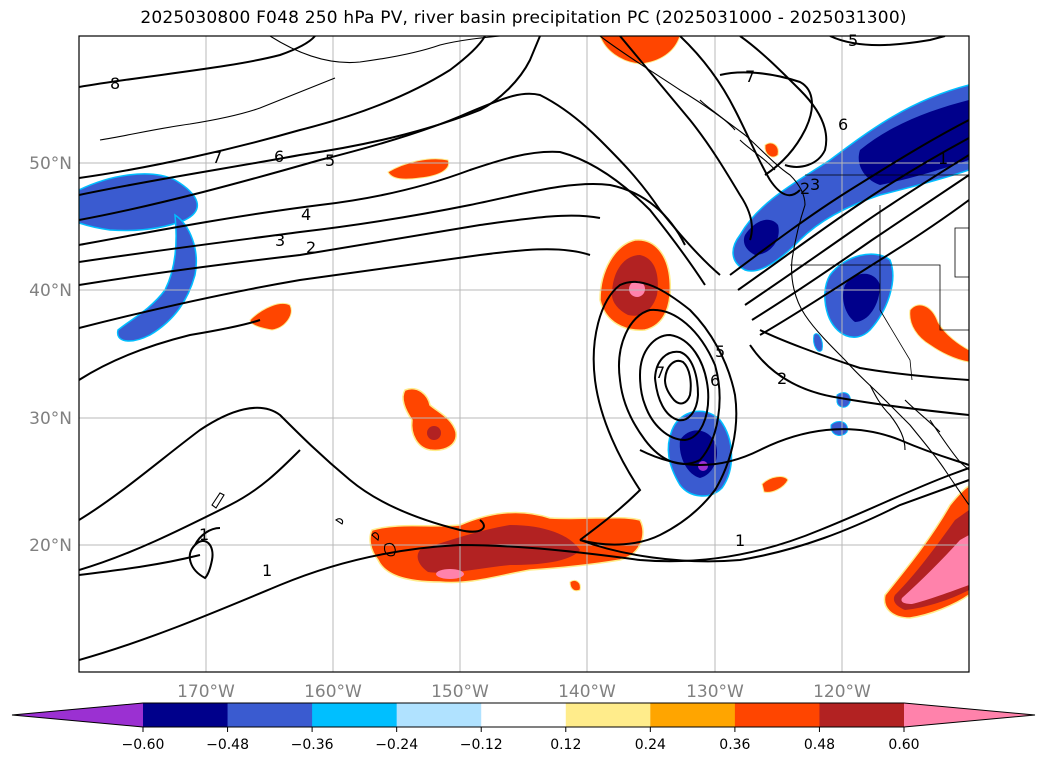  What do you see at coordinates (365, 537) in the screenshot?
I see `hawaii-islands` at bounding box center [365, 537].